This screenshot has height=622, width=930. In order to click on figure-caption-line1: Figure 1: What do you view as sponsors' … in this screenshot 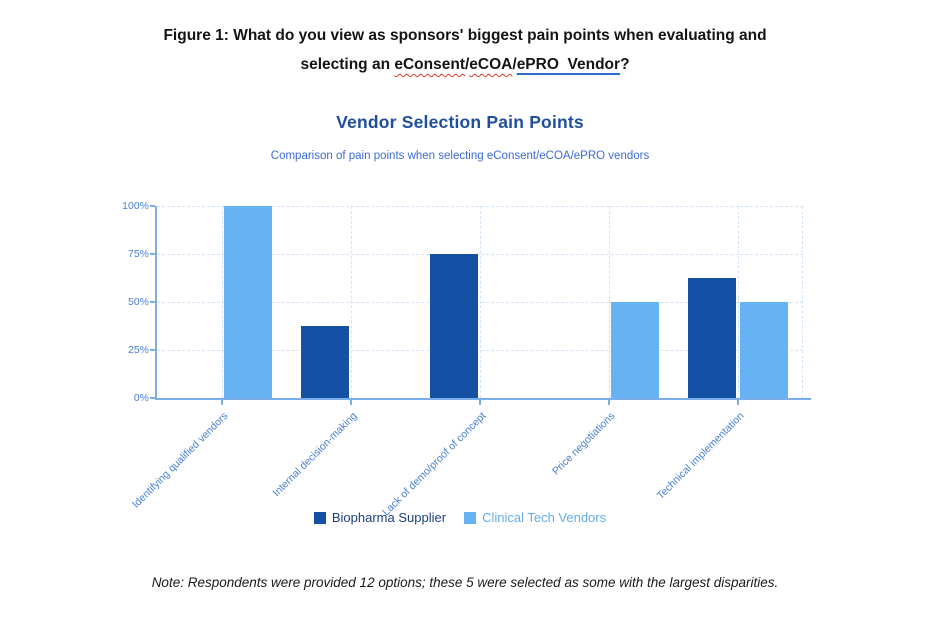, I will do `click(465, 35)`.